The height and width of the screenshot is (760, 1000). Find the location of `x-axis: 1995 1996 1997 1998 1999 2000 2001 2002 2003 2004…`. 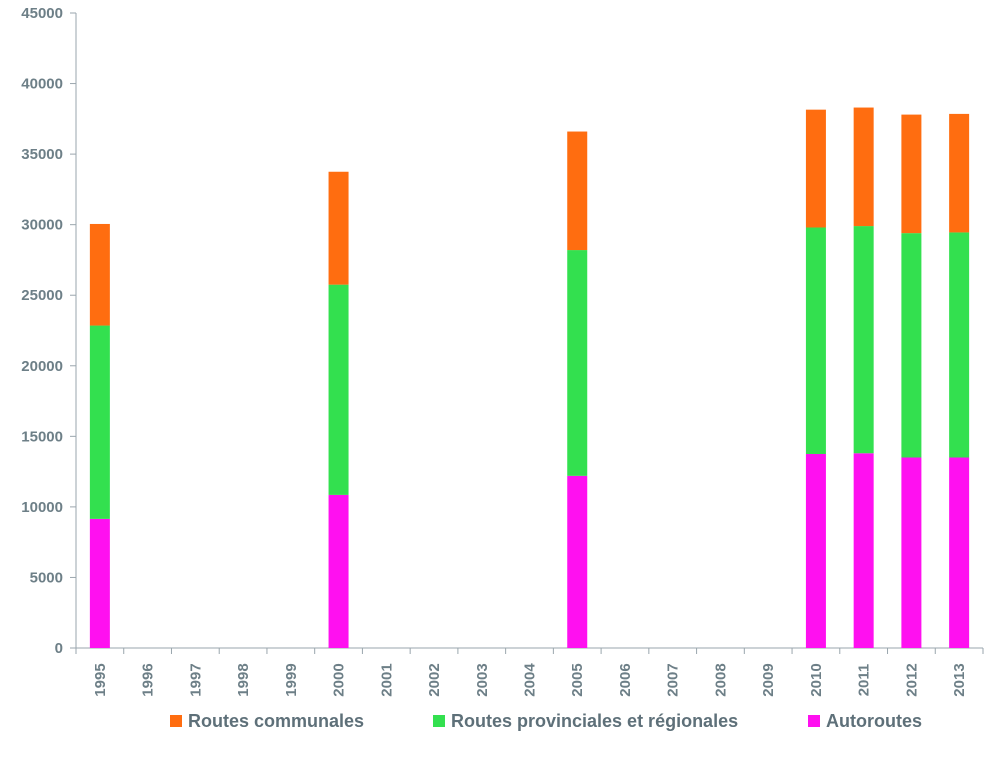

x-axis: 1995 1996 1997 1998 1999 2000 2001 2002 2003 2004… is located at coordinates (529, 672).